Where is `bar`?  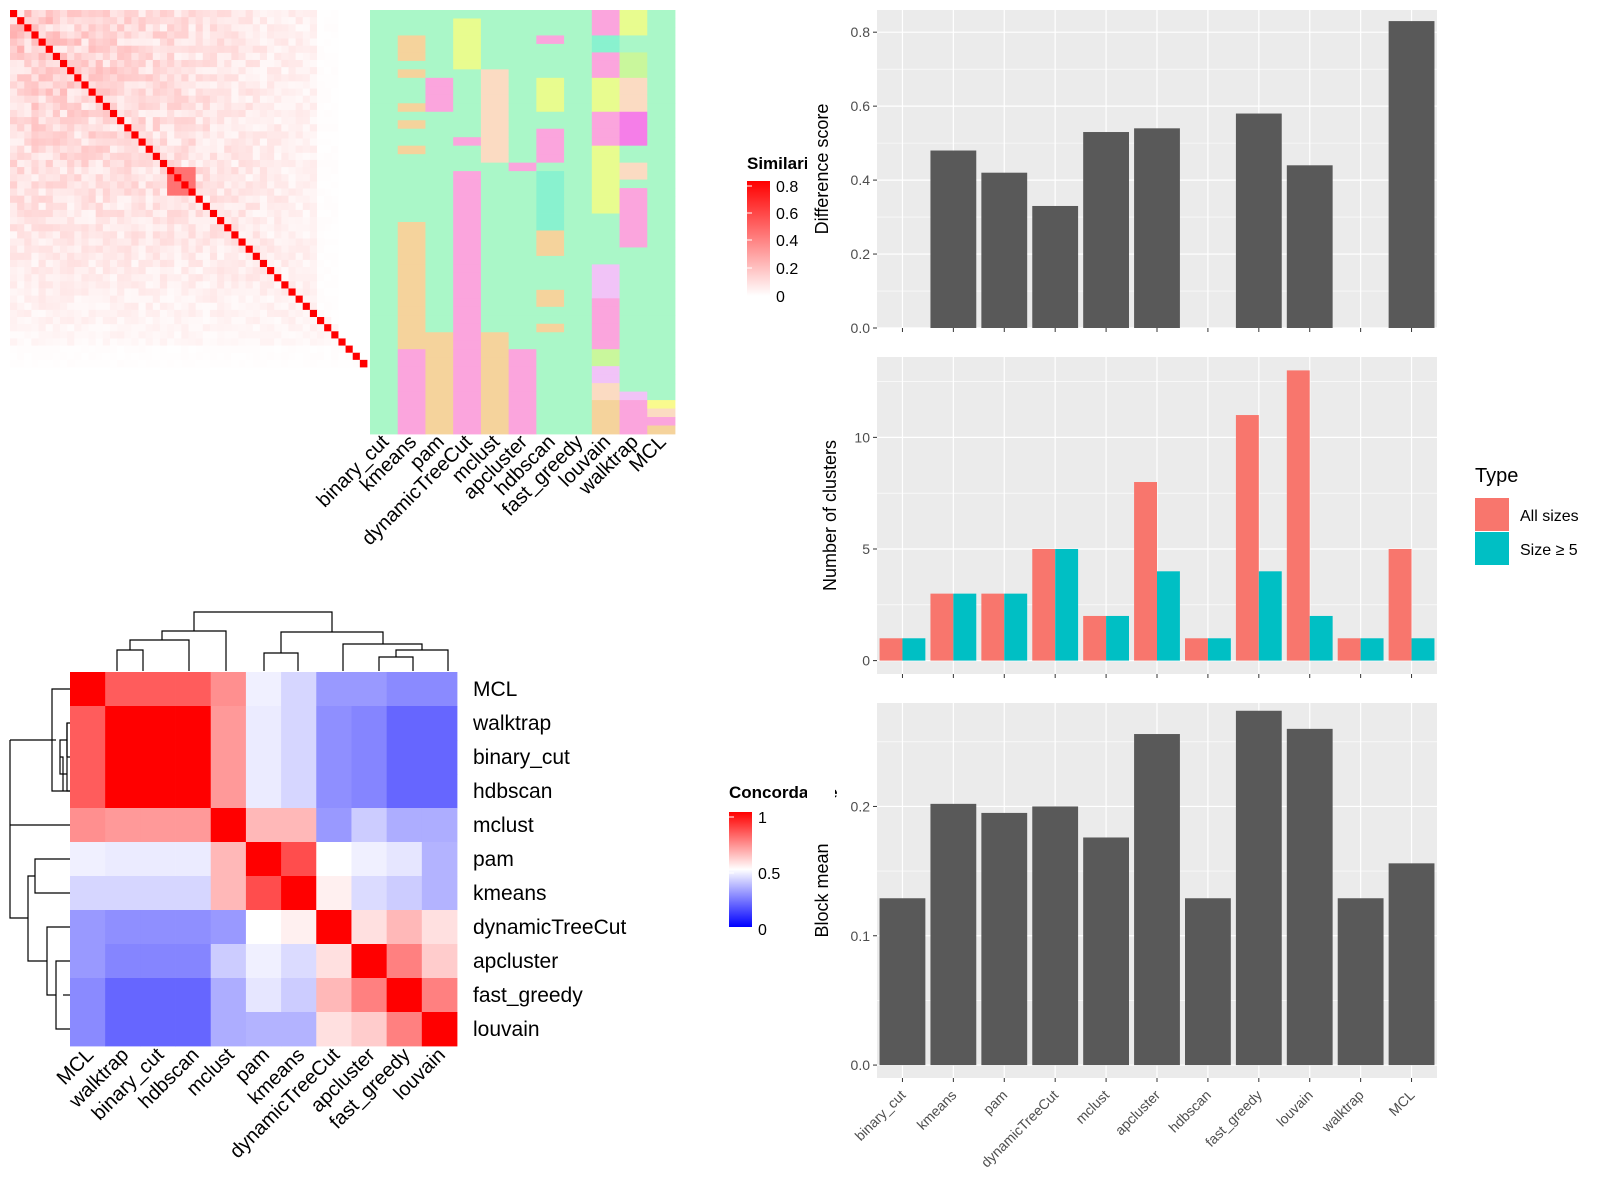
bar is located at coordinates (953, 239).